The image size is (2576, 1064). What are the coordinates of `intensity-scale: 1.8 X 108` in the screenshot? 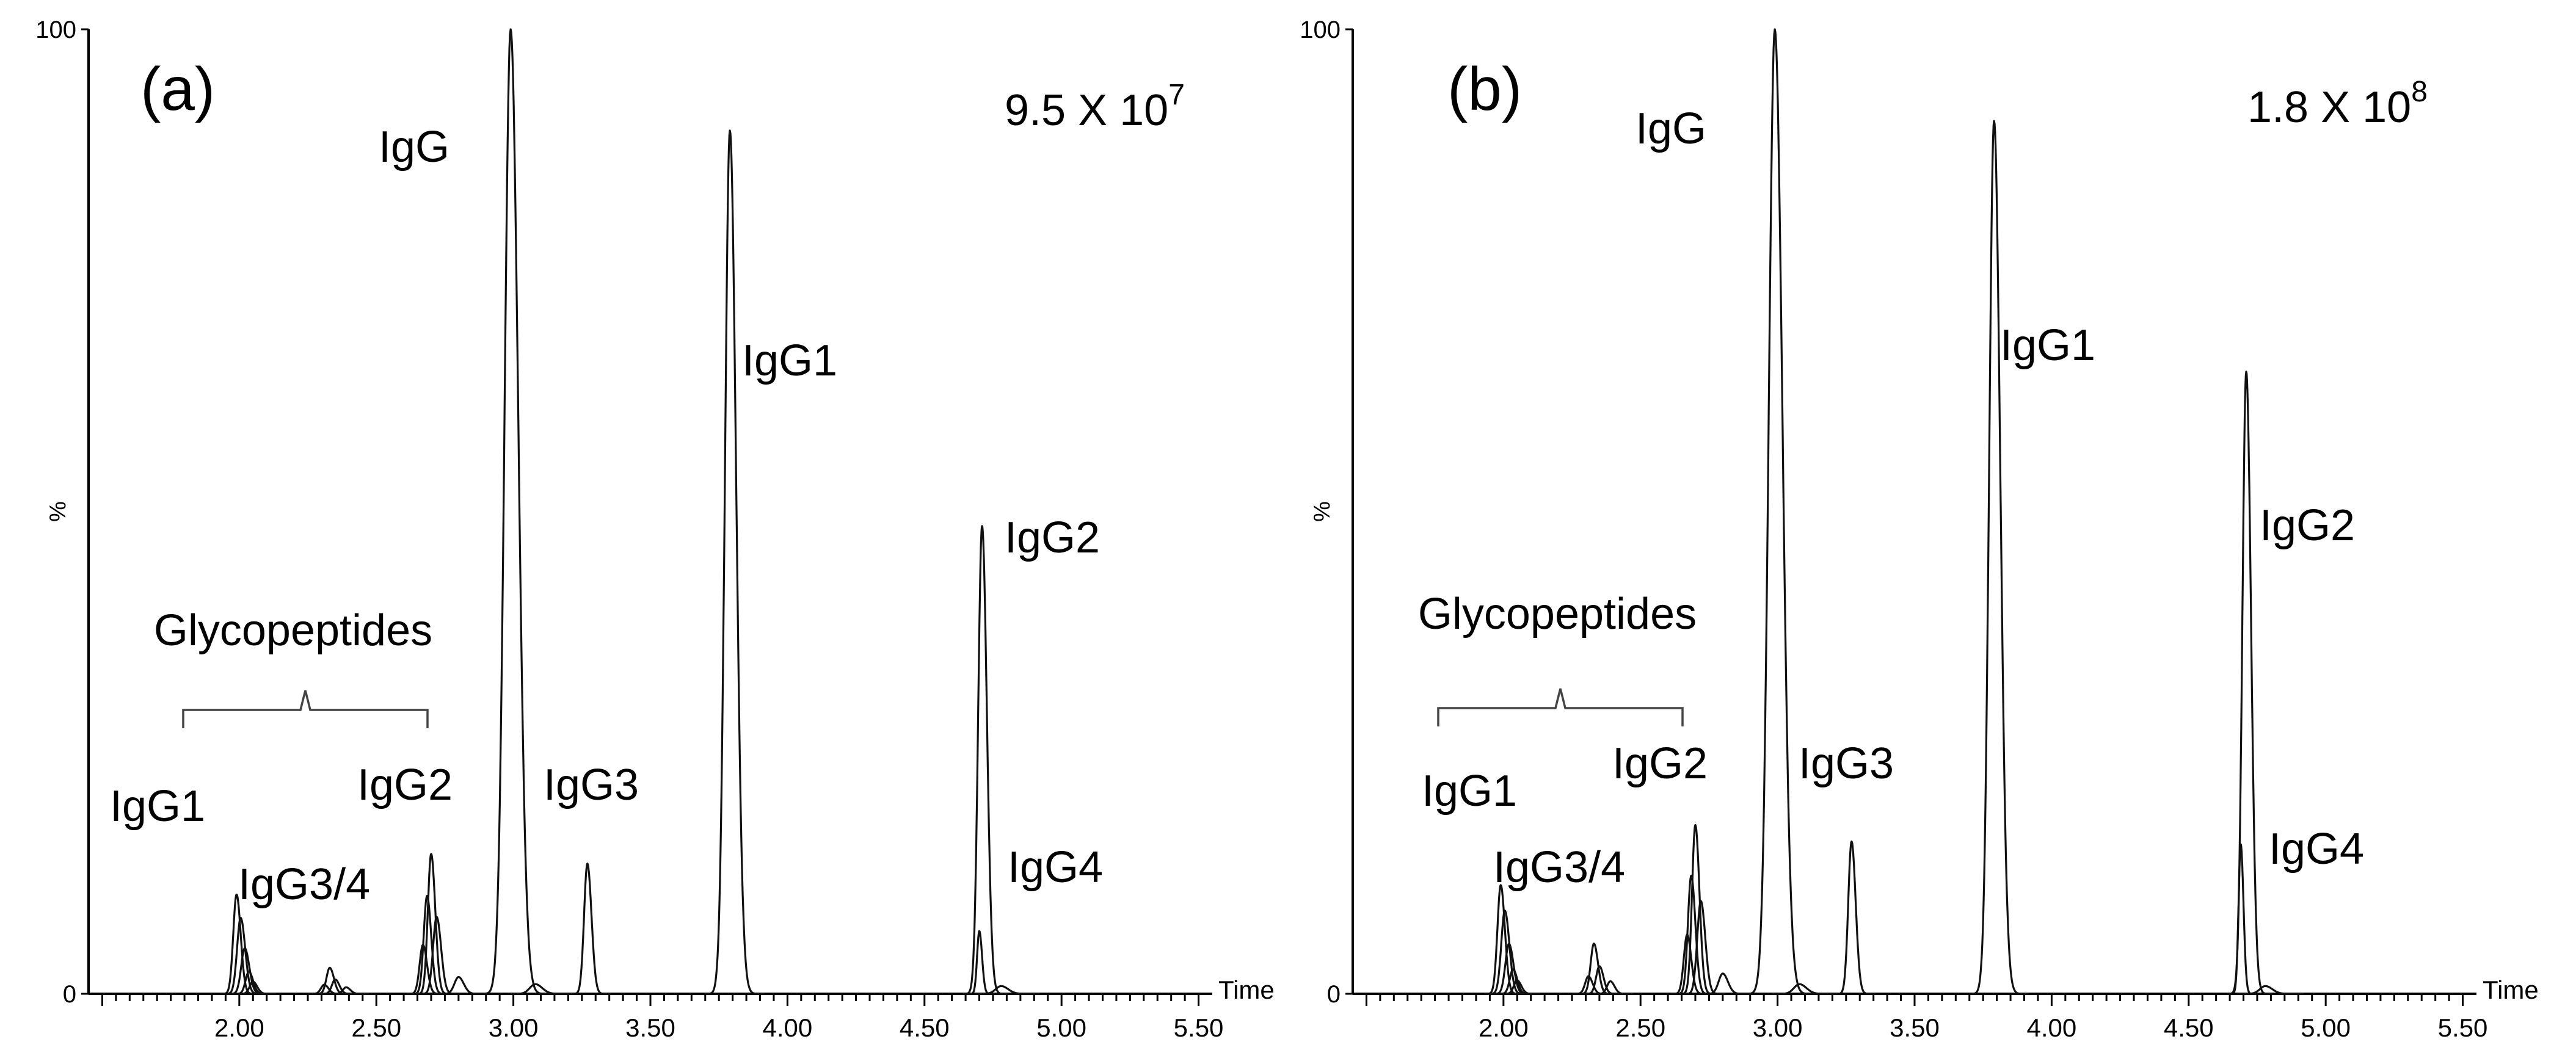 It's located at (2338, 104).